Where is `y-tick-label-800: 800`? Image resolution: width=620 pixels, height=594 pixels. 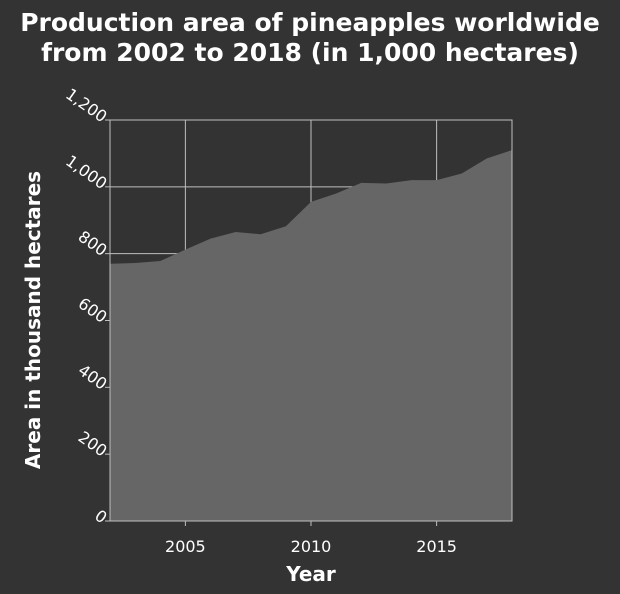
y-tick-label-800: 800 is located at coordinates (93, 243).